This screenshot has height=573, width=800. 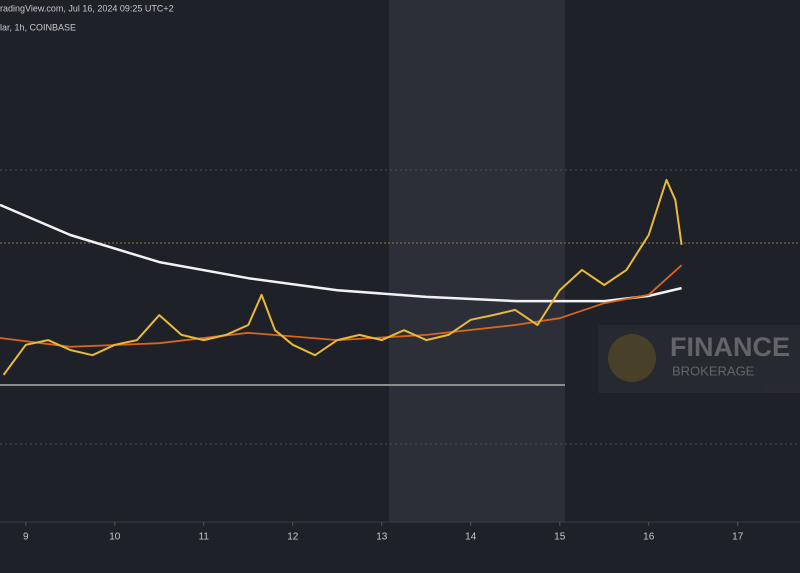 What do you see at coordinates (382, 537) in the screenshot?
I see `x-tick-label: 13` at bounding box center [382, 537].